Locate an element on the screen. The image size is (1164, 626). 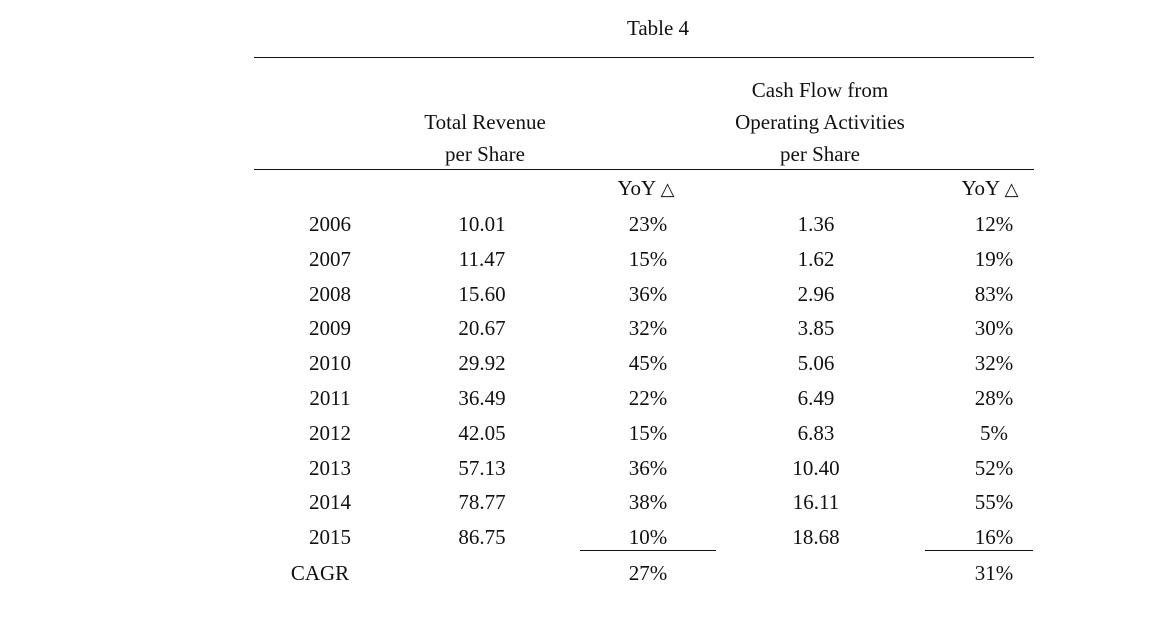
cell-rev-yoy: 38% is located at coordinates (648, 502).